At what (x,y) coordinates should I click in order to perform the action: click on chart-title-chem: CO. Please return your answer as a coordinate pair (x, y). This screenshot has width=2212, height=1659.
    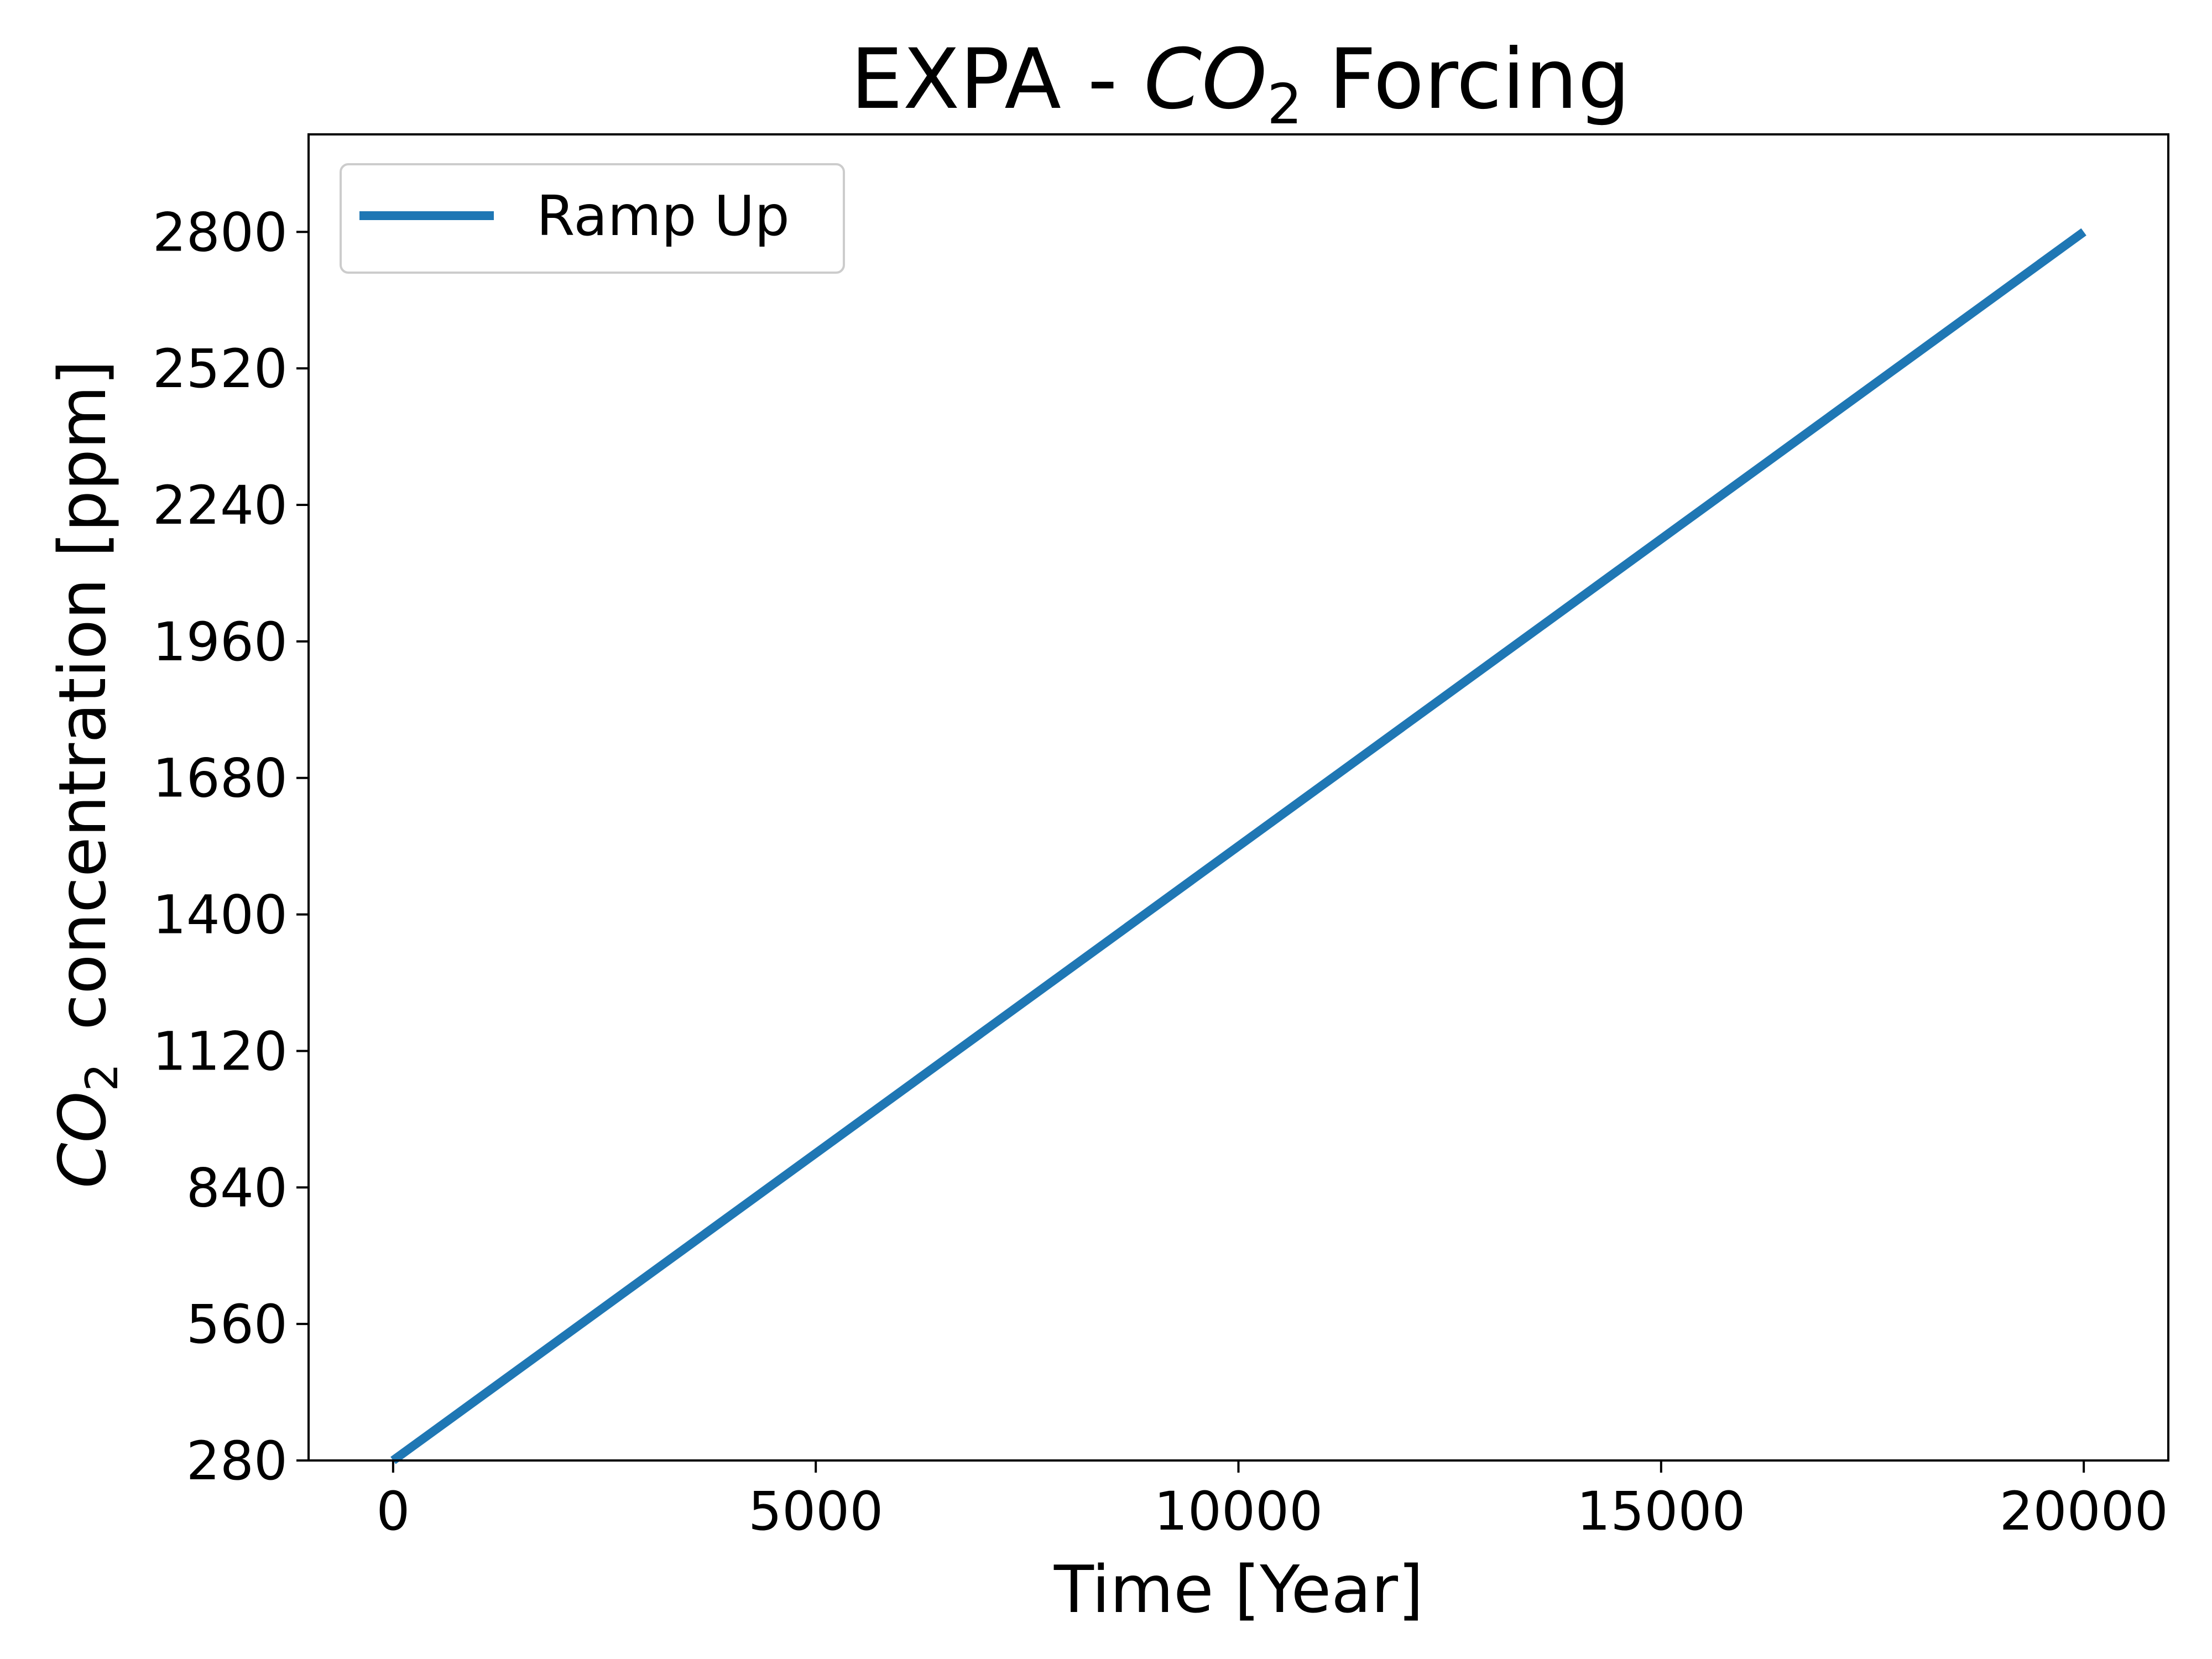
    Looking at the image, I should click on (1206, 80).